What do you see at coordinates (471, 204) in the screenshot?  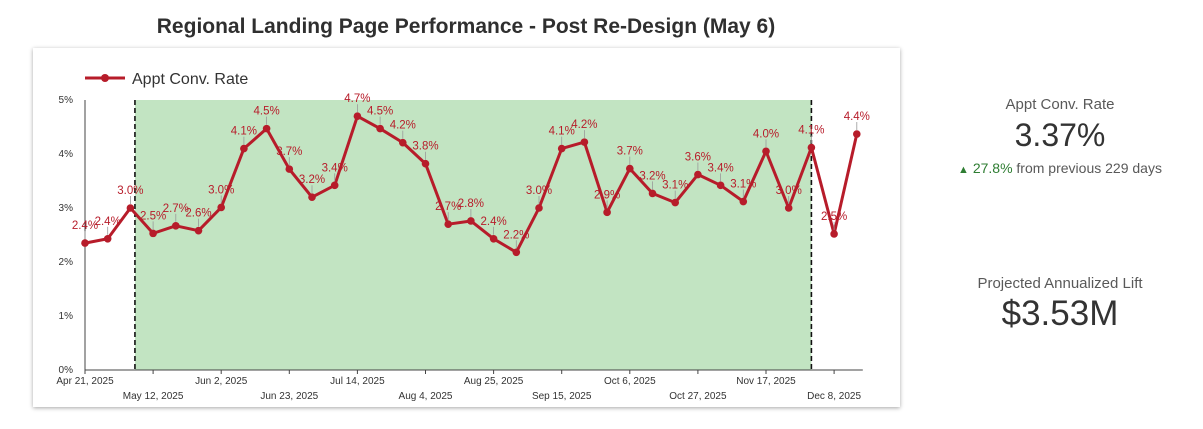 I see `data-label: 2.8%` at bounding box center [471, 204].